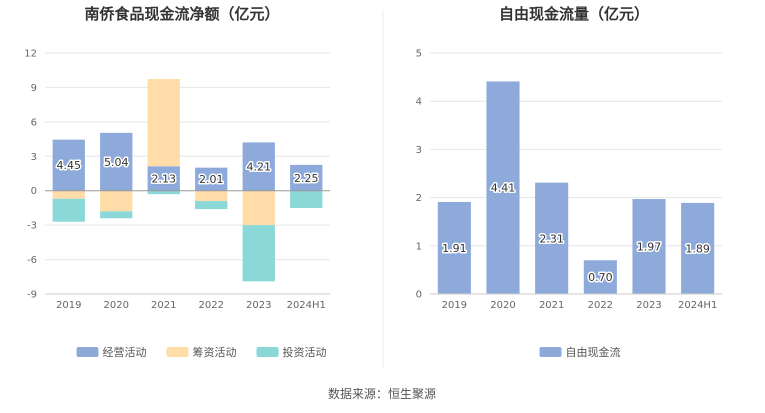 The image size is (765, 413). I want to click on bar-2022-自由现金流, so click(600, 277).